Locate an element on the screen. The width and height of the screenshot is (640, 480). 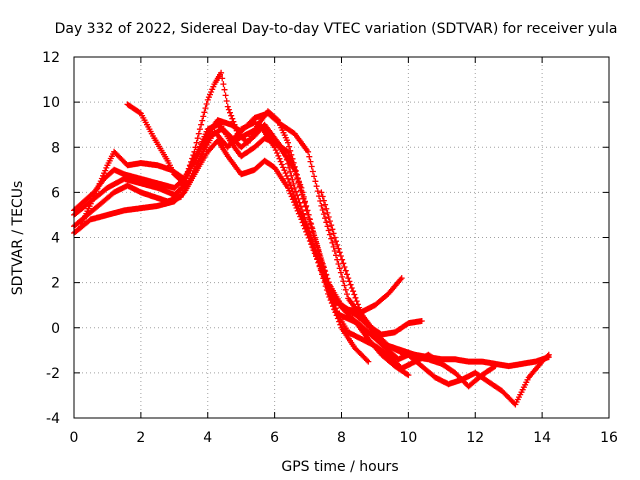
y-tick-label: 8 is located at coordinates (55, 148).